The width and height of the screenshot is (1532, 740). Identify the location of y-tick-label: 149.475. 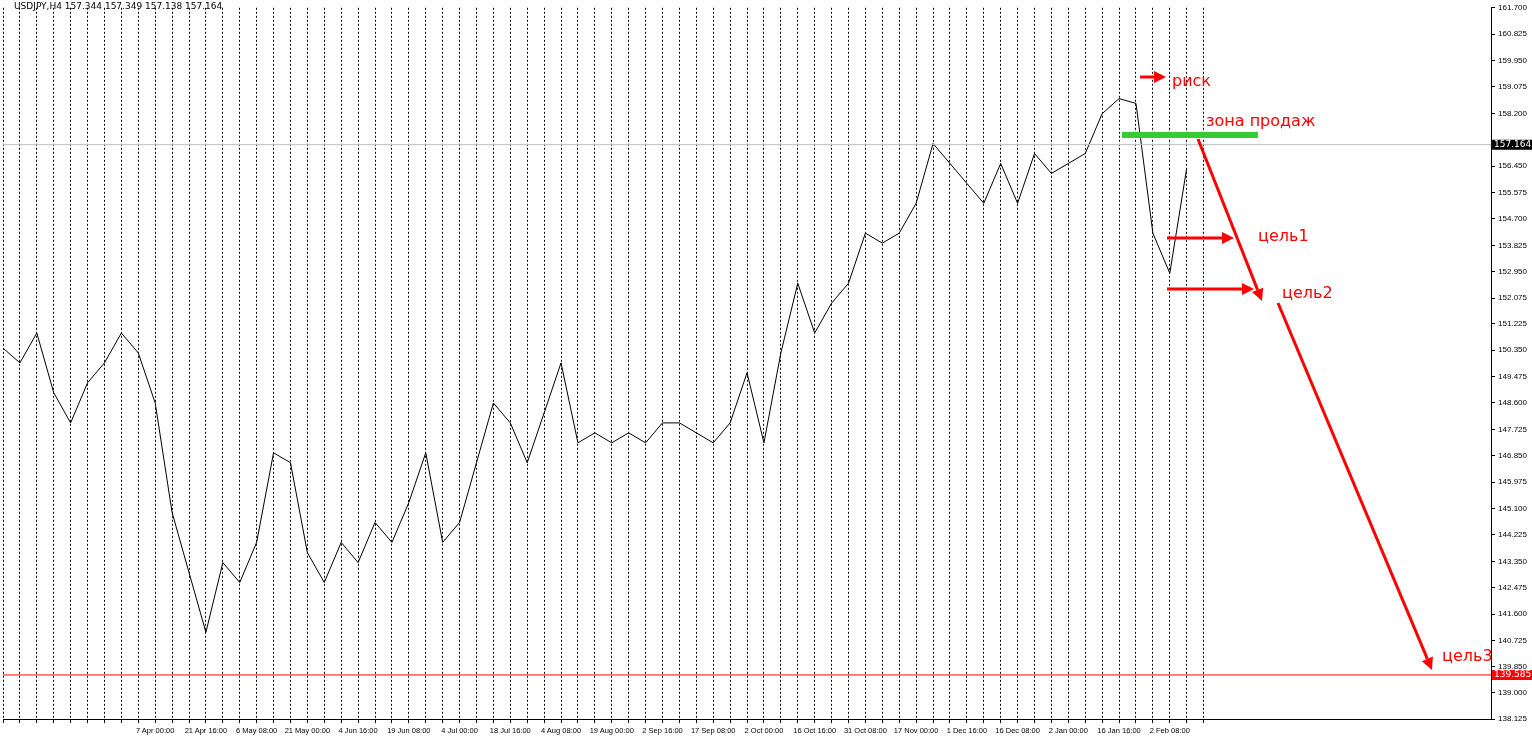
(1513, 376).